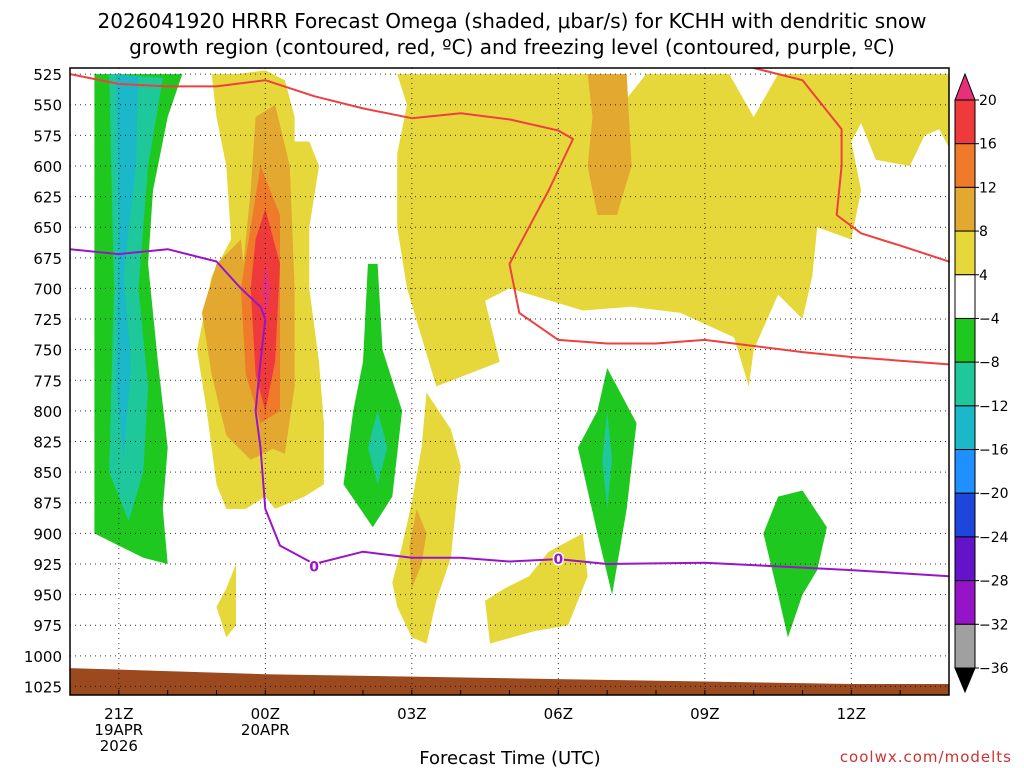 Image resolution: width=1024 pixels, height=768 pixels. Describe the element at coordinates (558, 560) in the screenshot. I see `freezing-level-label-1: 0` at that location.